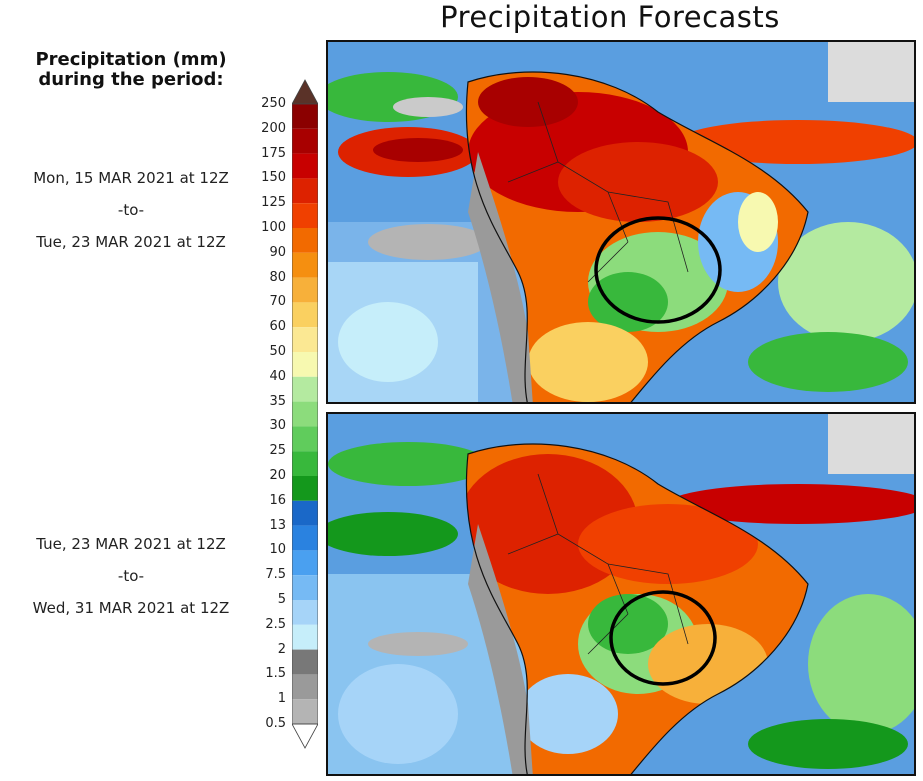  I want to click on colorbar-tick-label: 100, so click(273, 227).